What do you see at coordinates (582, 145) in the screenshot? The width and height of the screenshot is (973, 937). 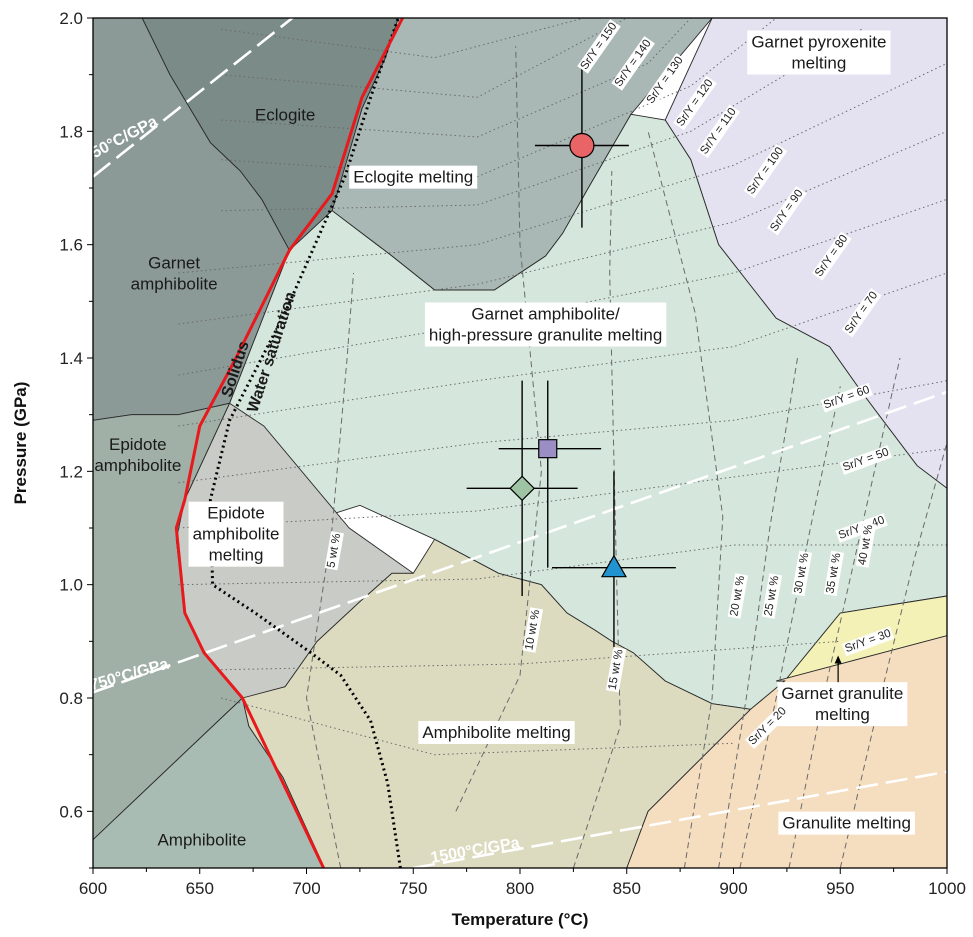 I see `data-point-circle` at bounding box center [582, 145].